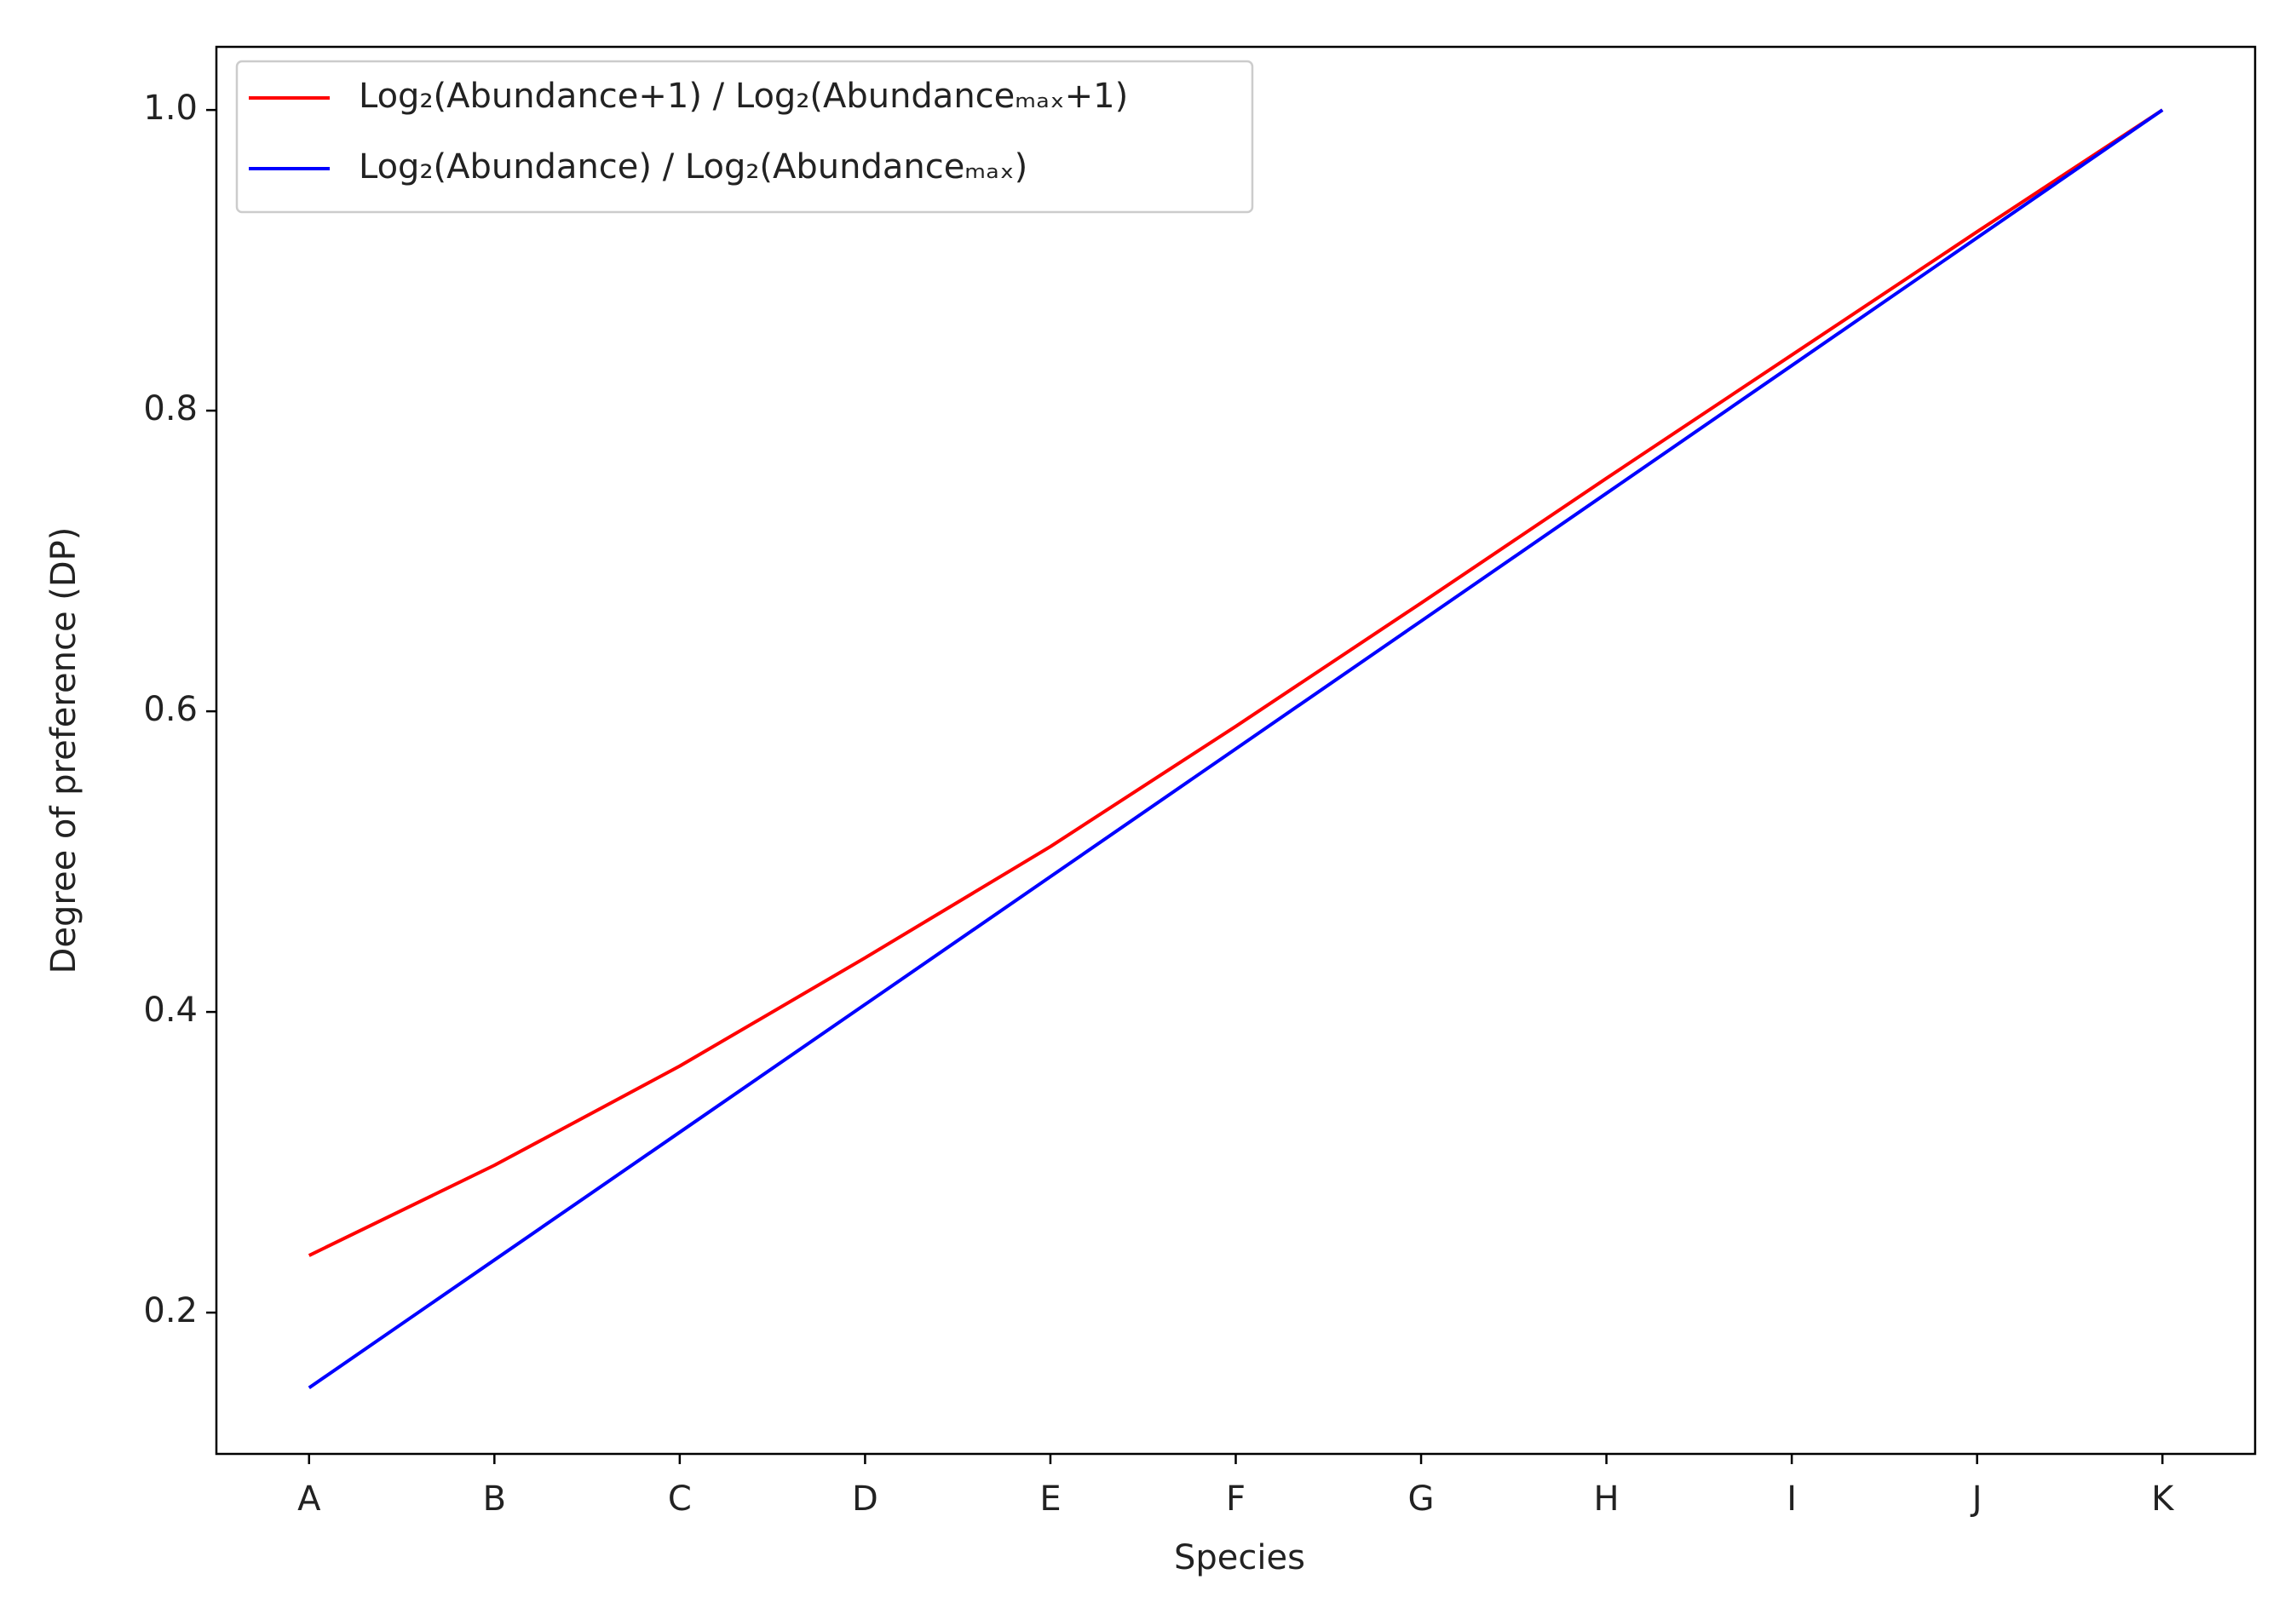  Describe the element at coordinates (170, 1011) in the screenshot. I see `y-tick-label: 0.4` at that location.